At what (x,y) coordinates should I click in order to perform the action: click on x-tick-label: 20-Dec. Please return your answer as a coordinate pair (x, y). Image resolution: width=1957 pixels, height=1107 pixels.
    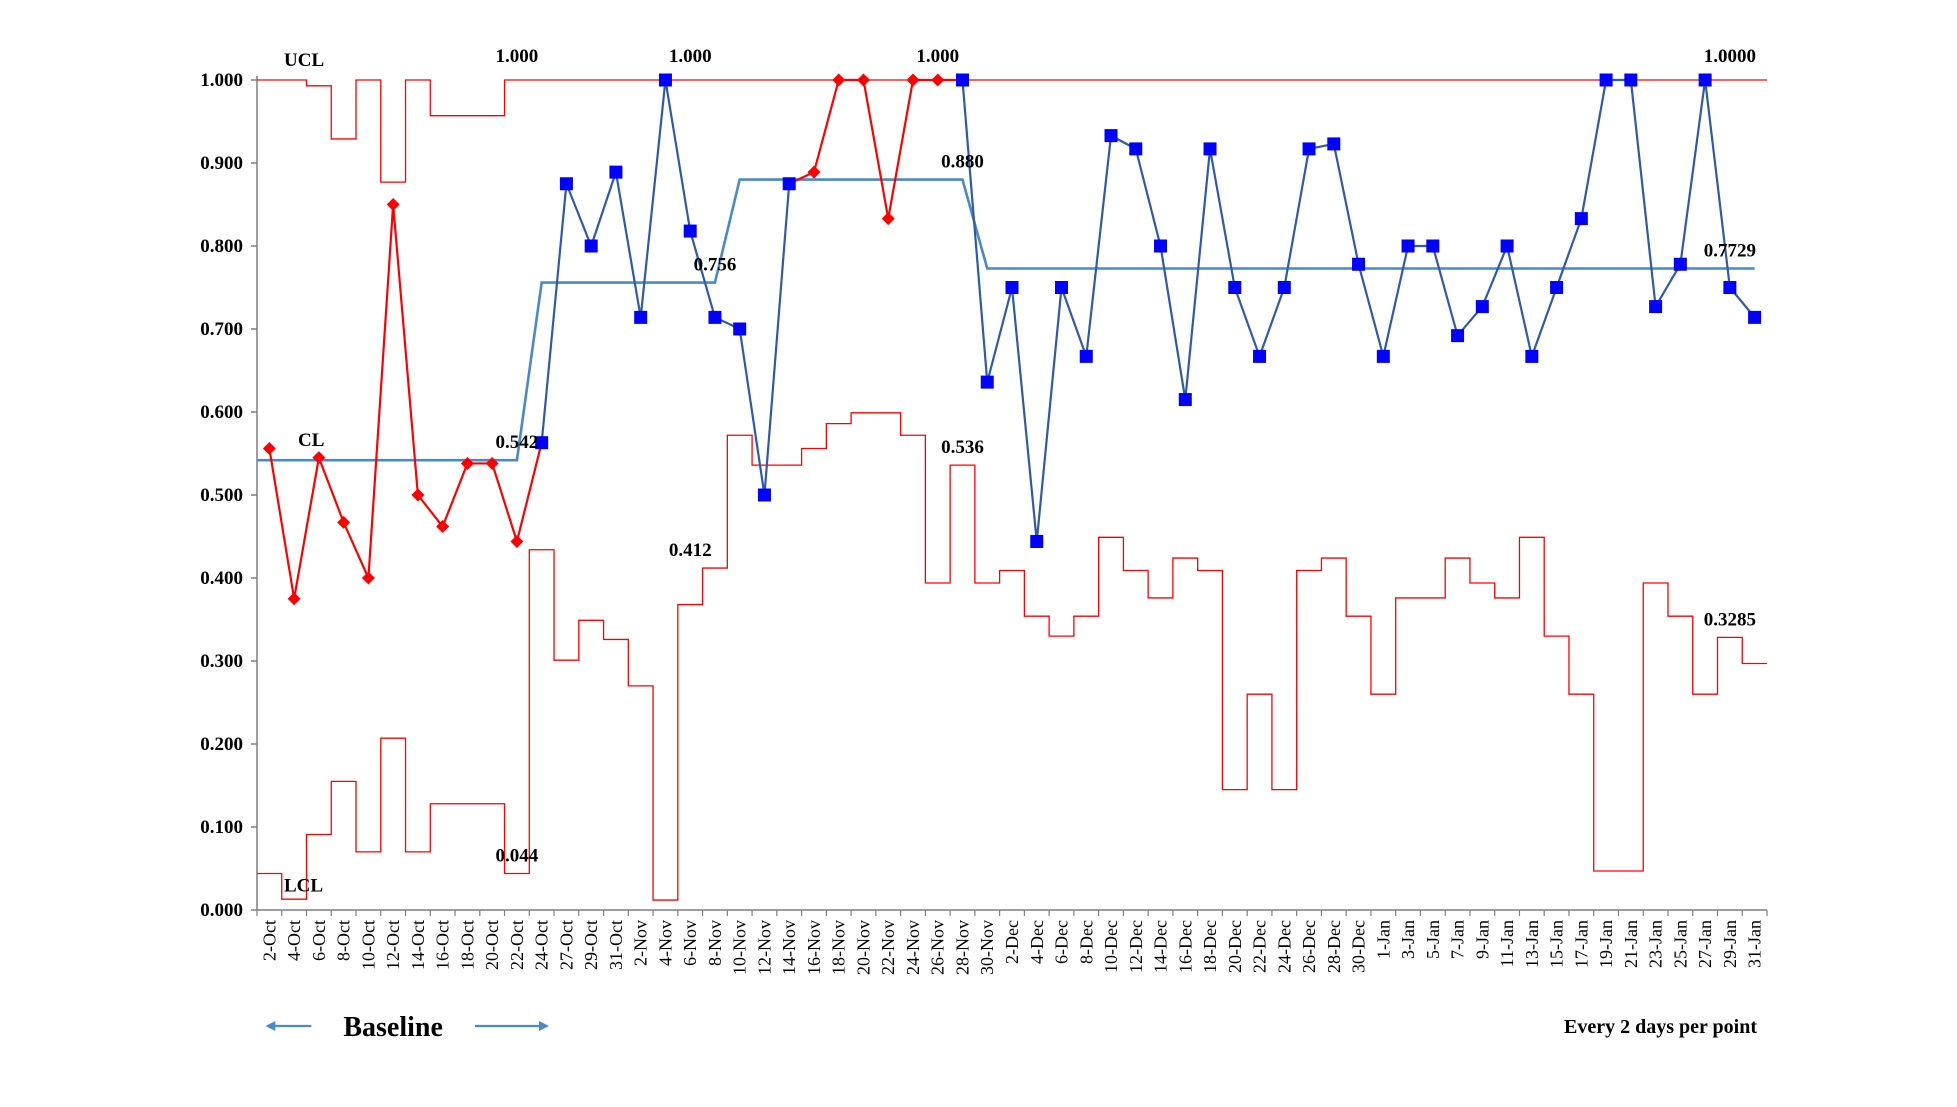
    Looking at the image, I should click on (1235, 946).